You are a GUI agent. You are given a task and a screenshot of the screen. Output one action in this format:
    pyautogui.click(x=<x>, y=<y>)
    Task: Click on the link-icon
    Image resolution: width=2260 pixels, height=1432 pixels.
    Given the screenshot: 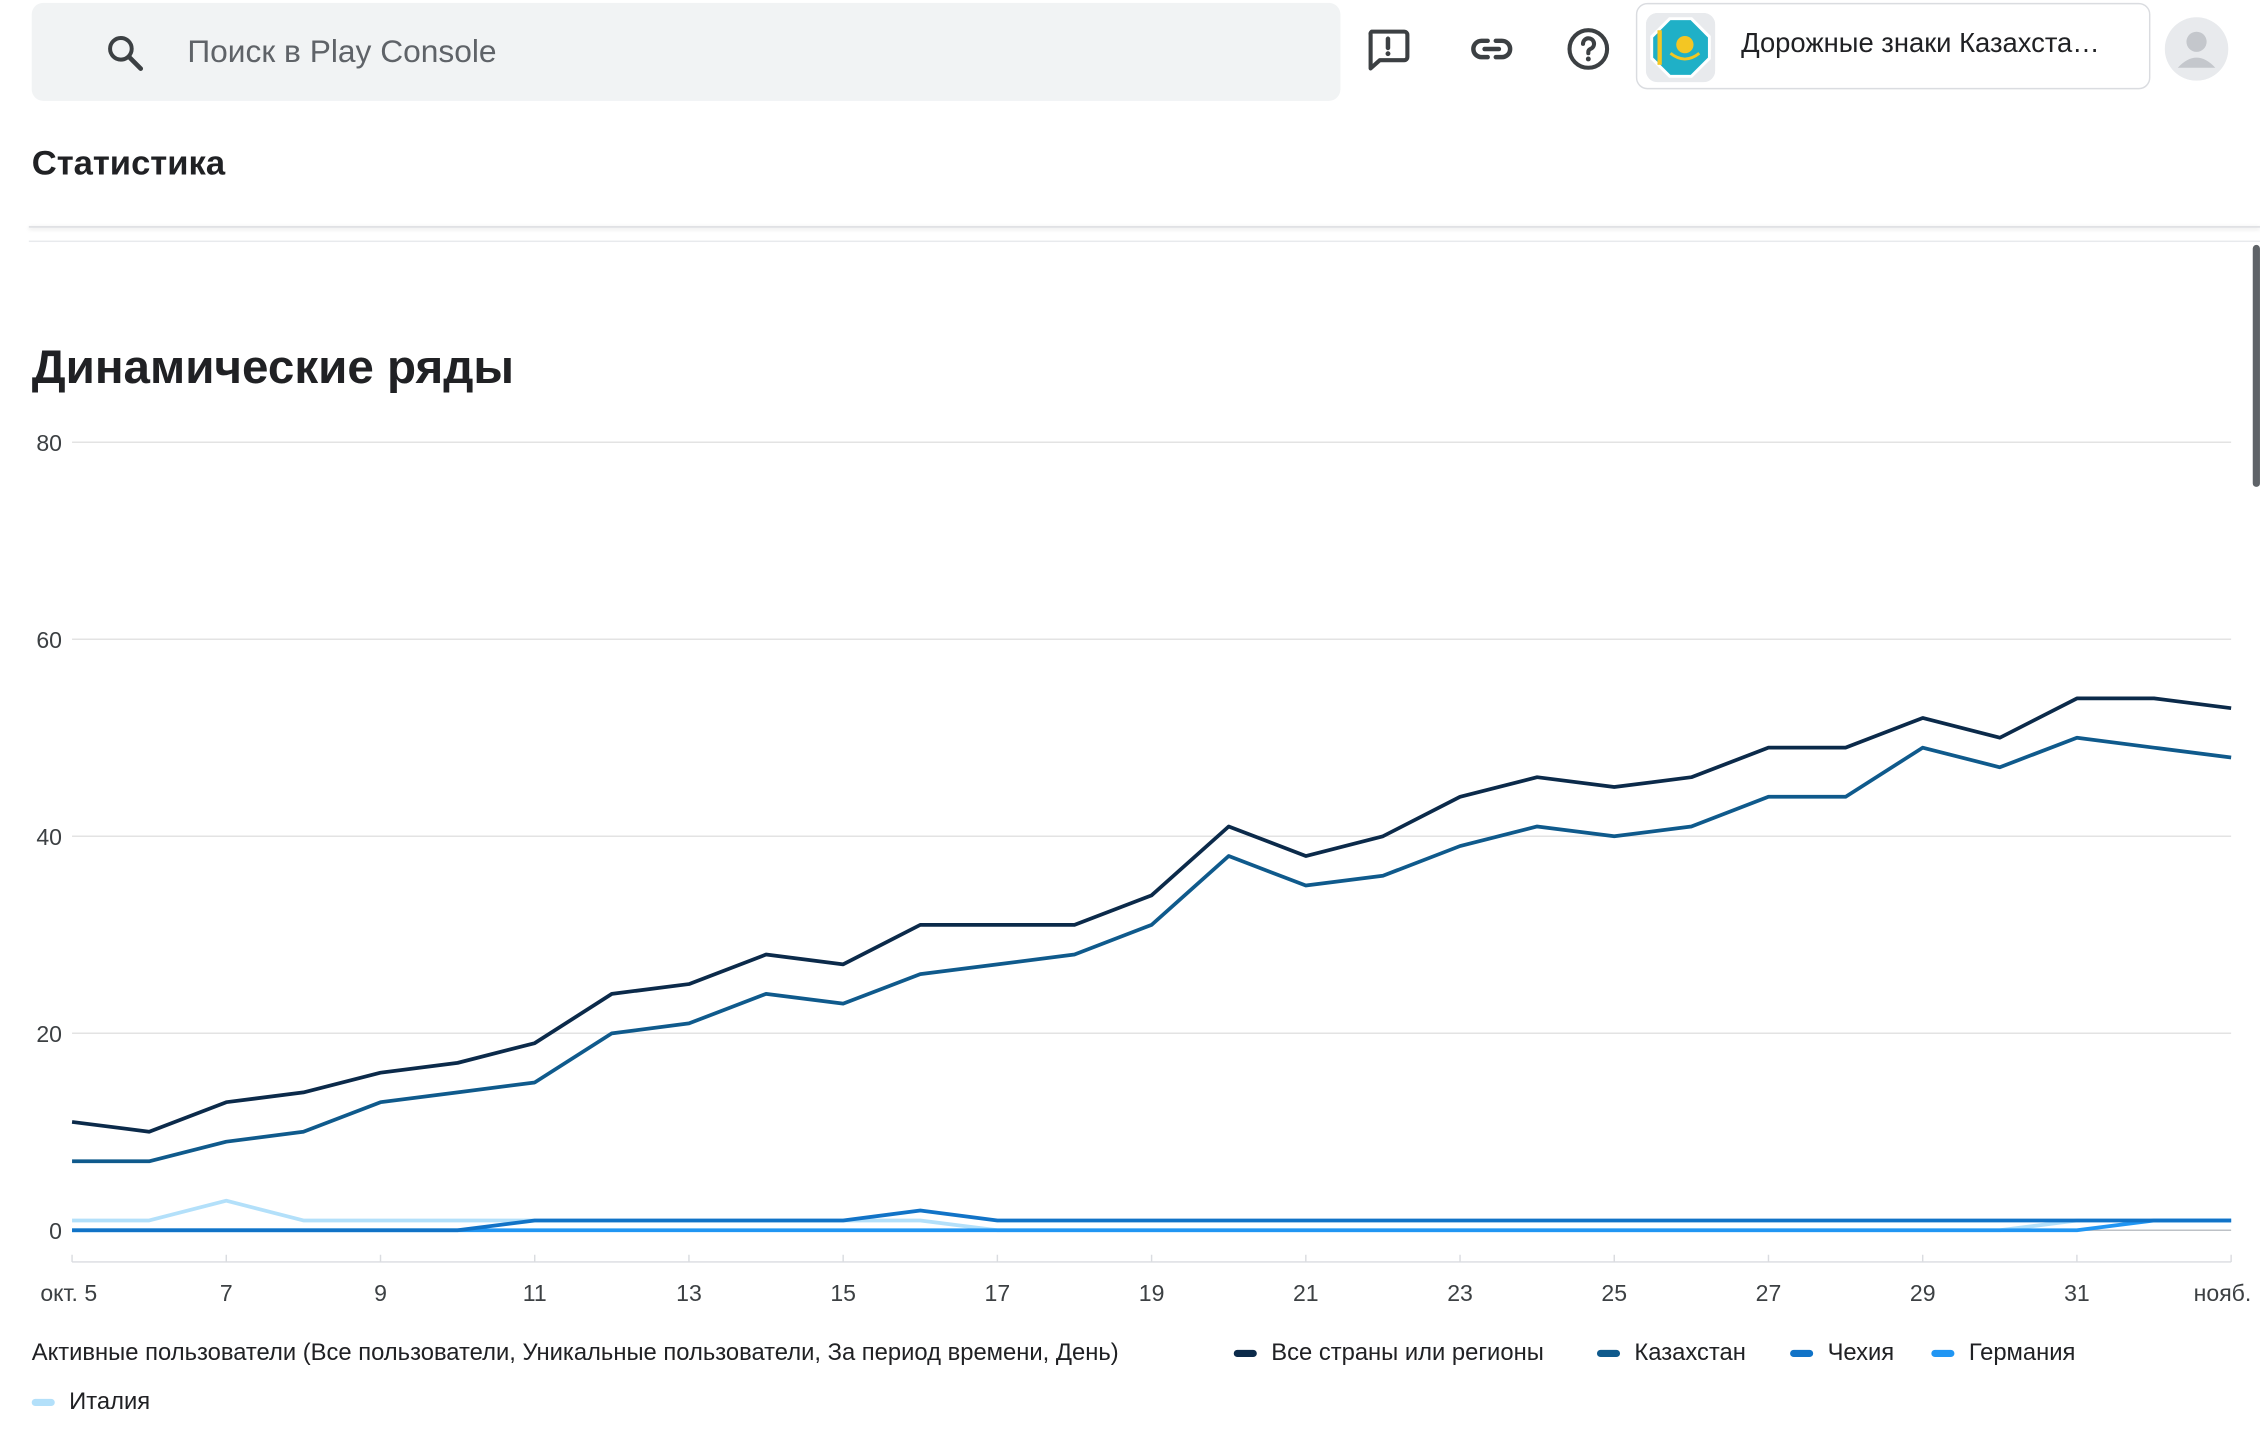 What is the action you would take?
    pyautogui.click(x=1491, y=52)
    